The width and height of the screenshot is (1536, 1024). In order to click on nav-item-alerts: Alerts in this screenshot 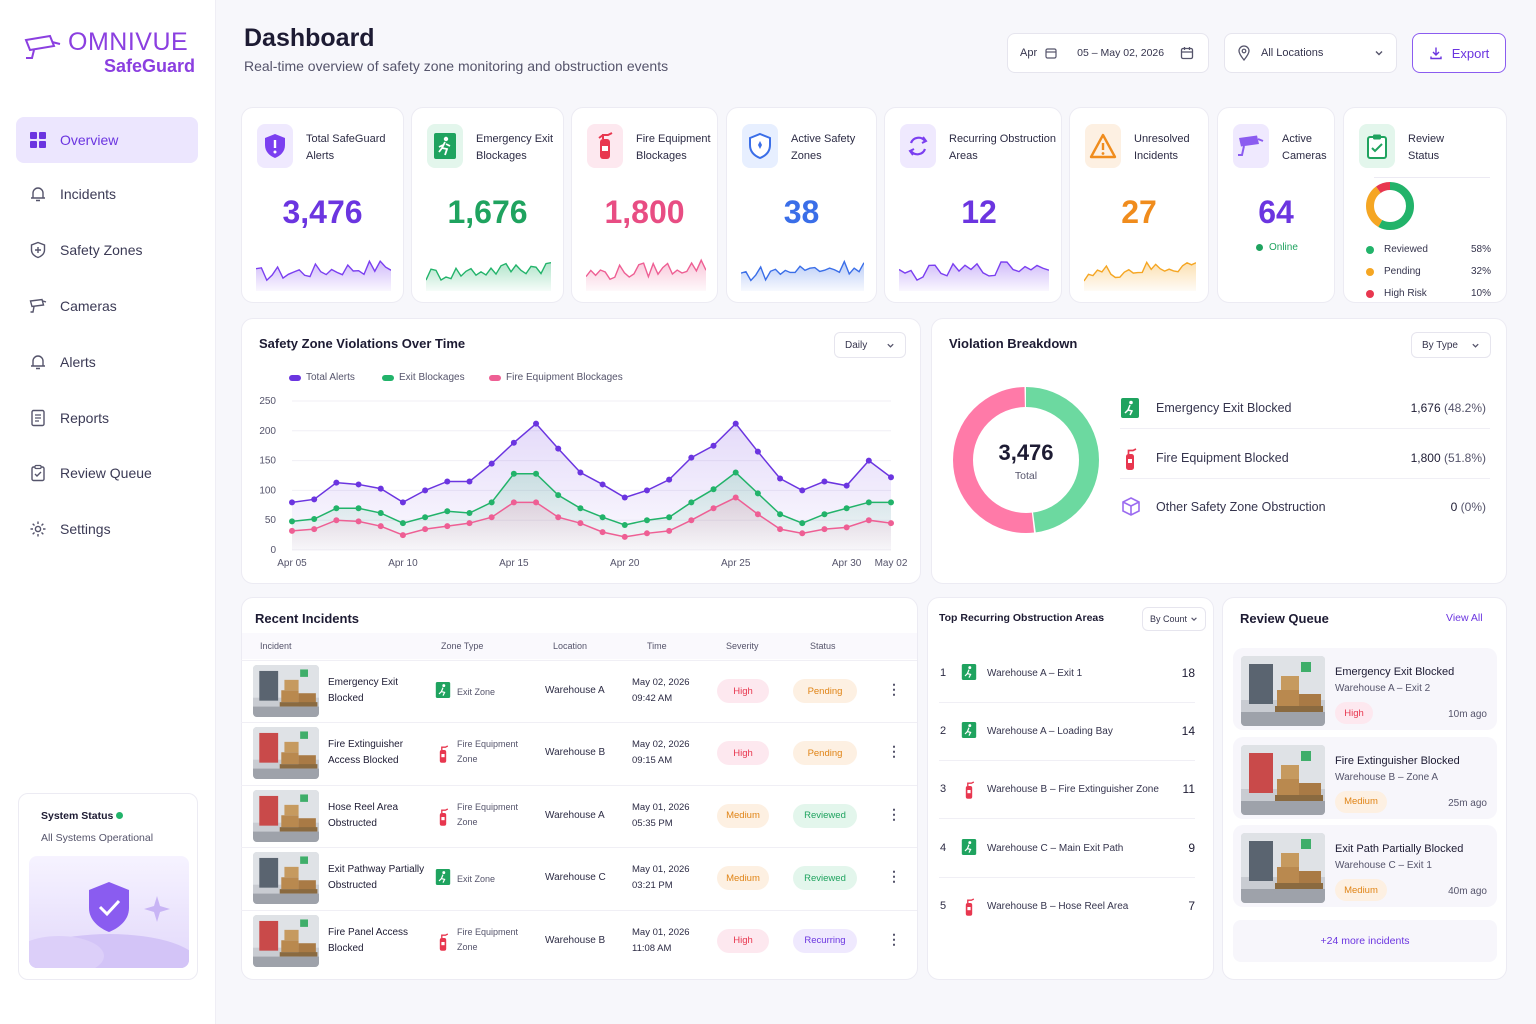, I will do `click(107, 362)`.